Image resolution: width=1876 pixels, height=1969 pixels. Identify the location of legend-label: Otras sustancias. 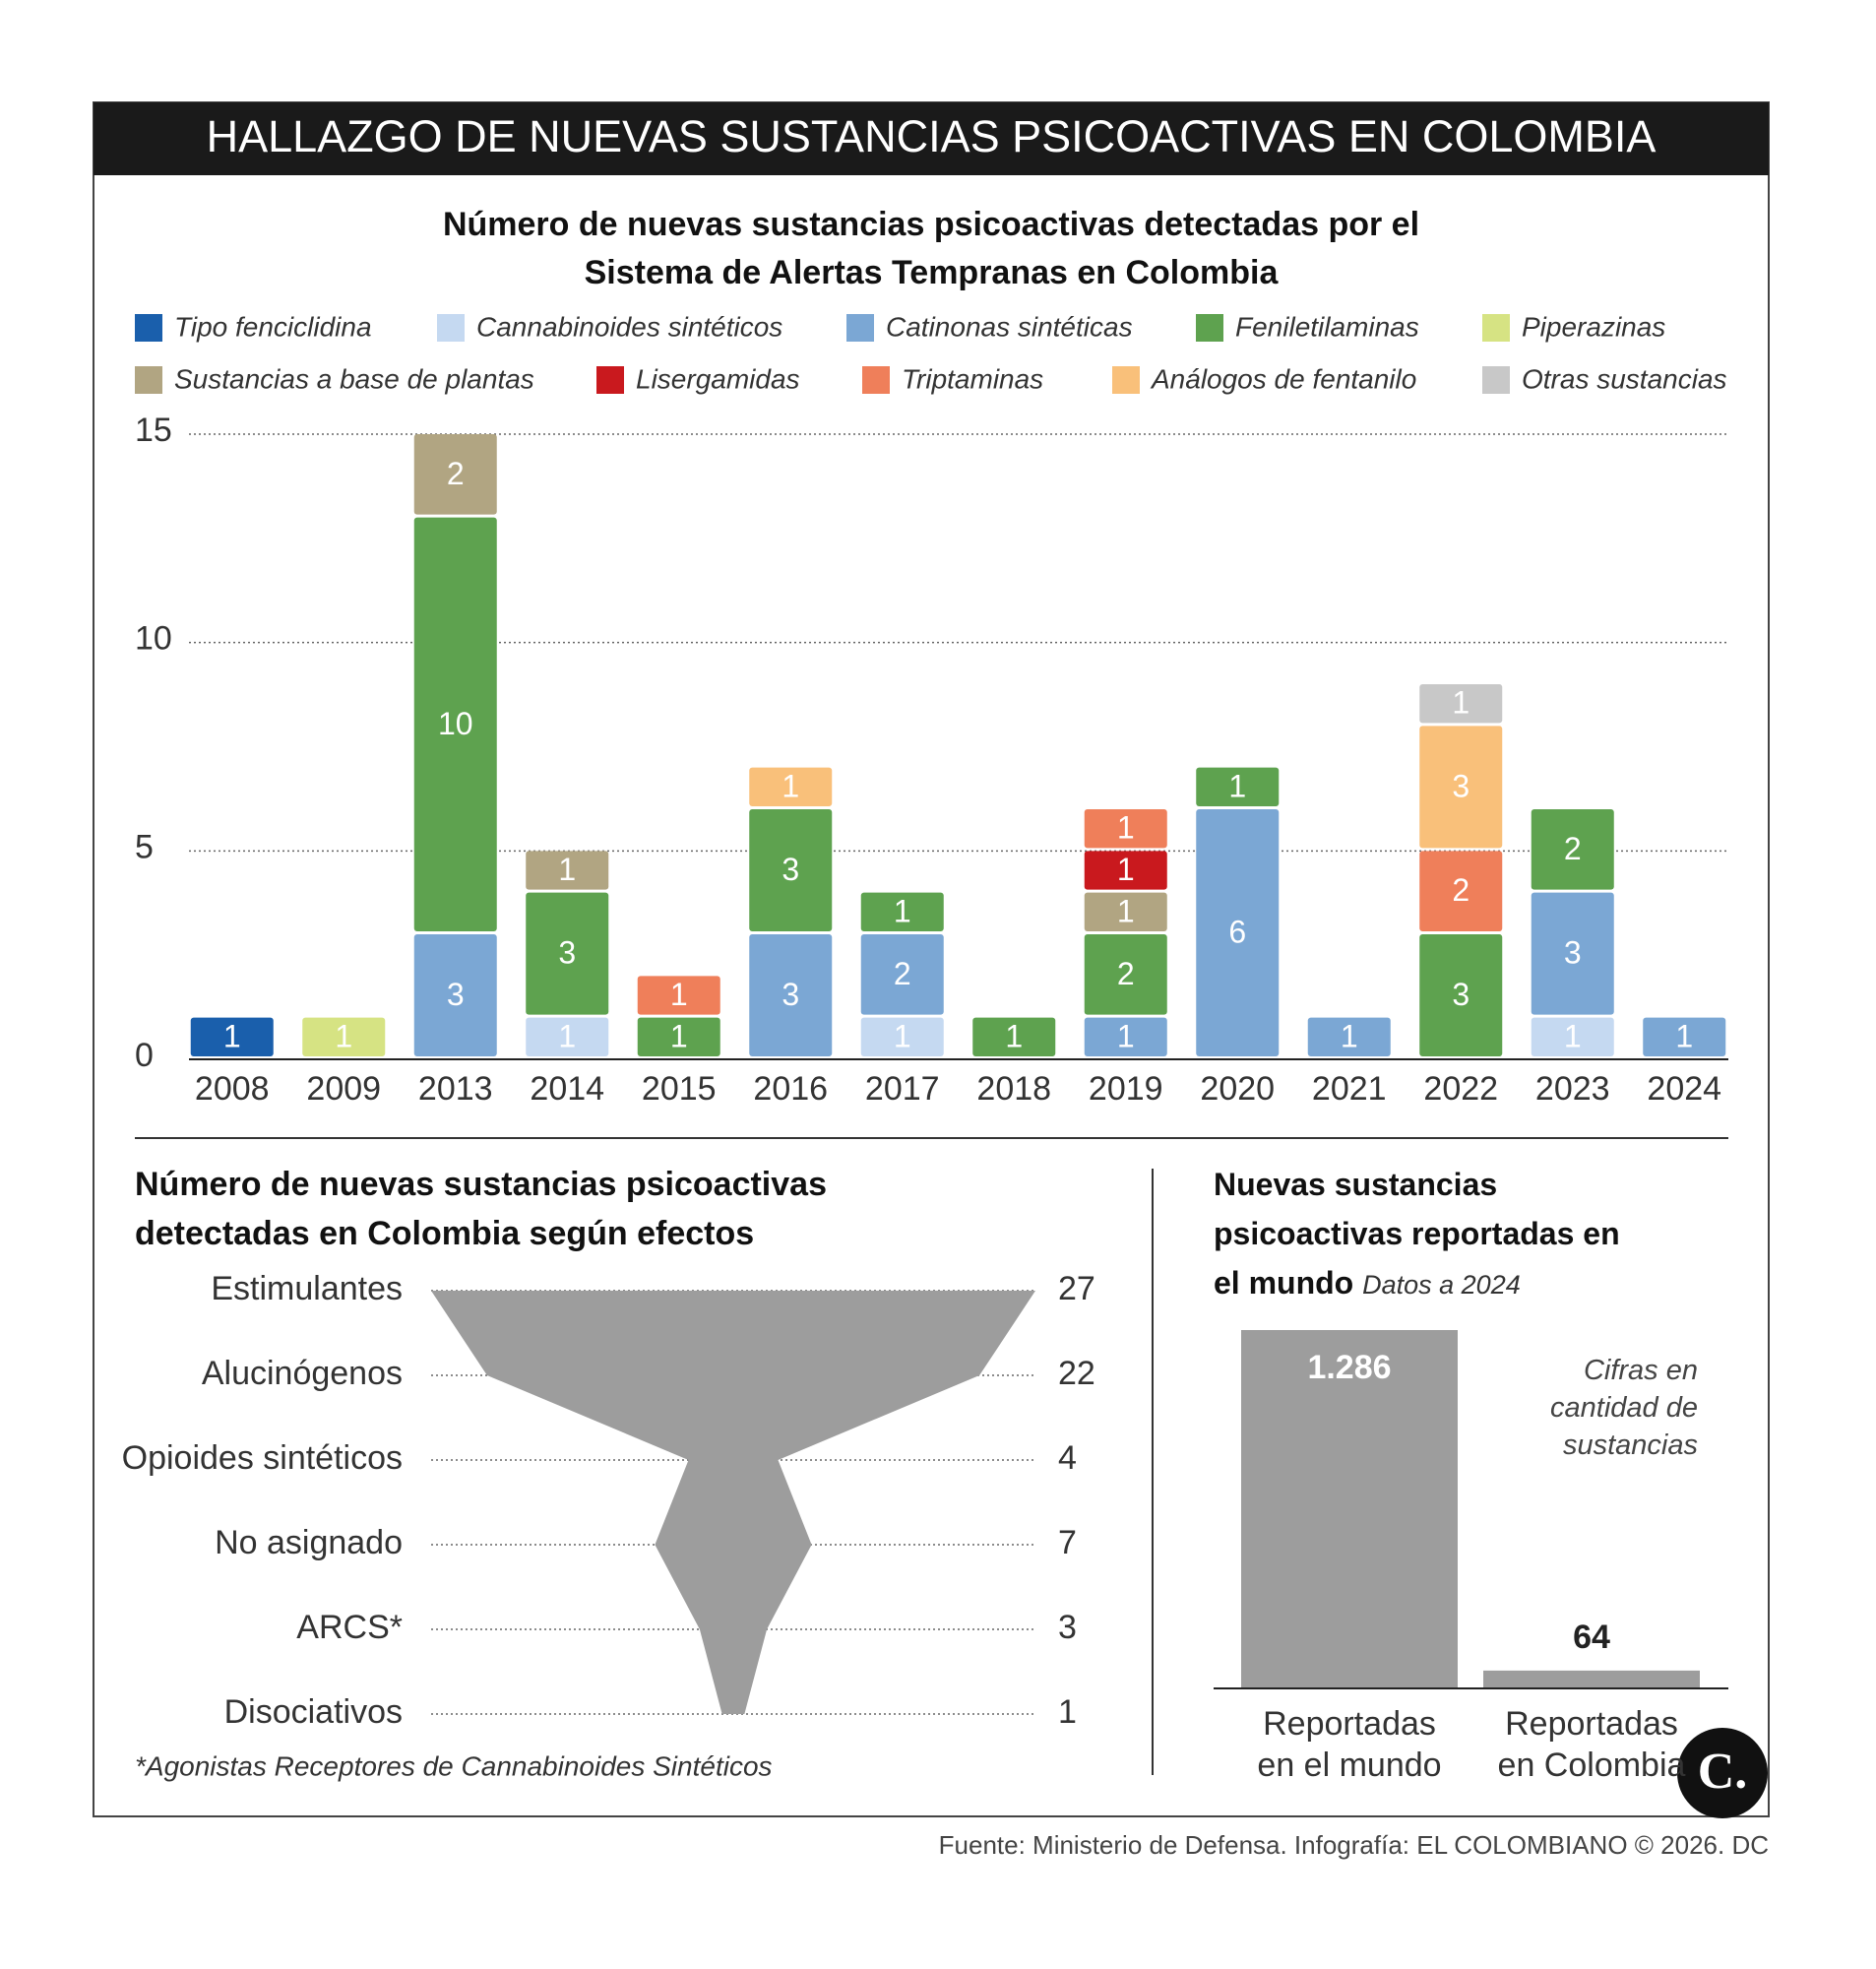
(1624, 378).